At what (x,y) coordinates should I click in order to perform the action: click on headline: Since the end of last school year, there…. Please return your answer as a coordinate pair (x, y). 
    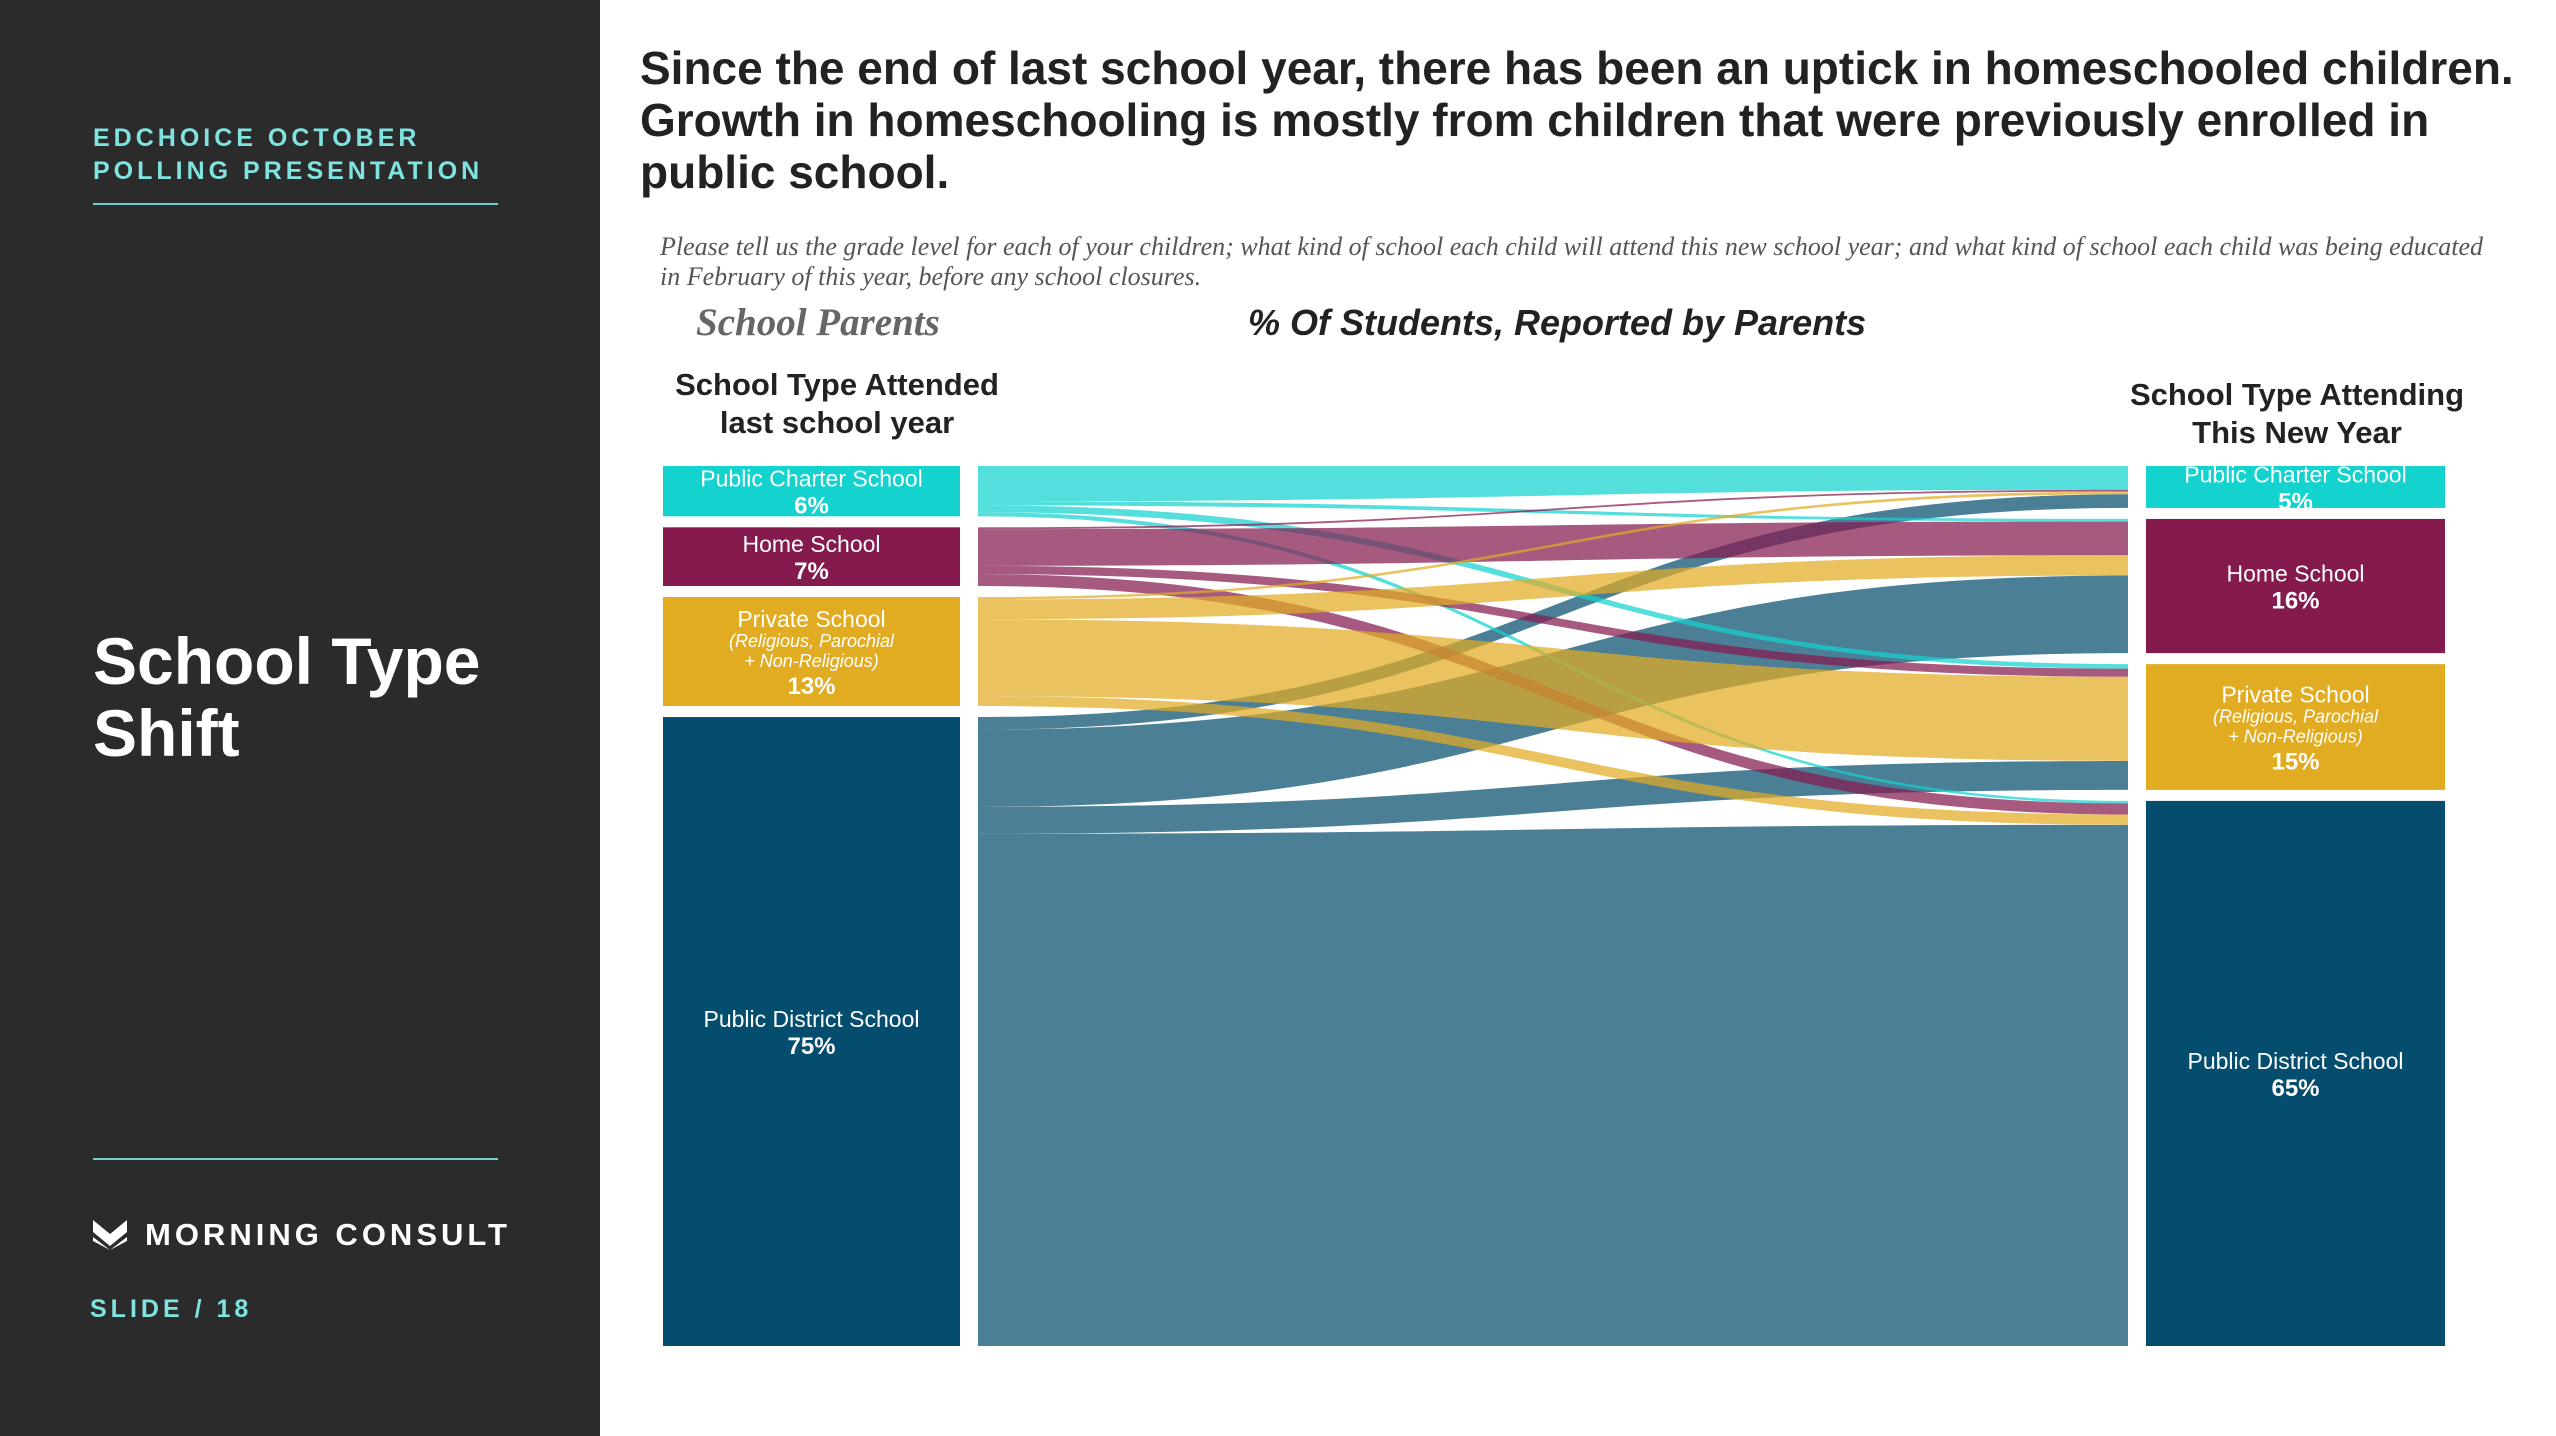
    Looking at the image, I should click on (1577, 120).